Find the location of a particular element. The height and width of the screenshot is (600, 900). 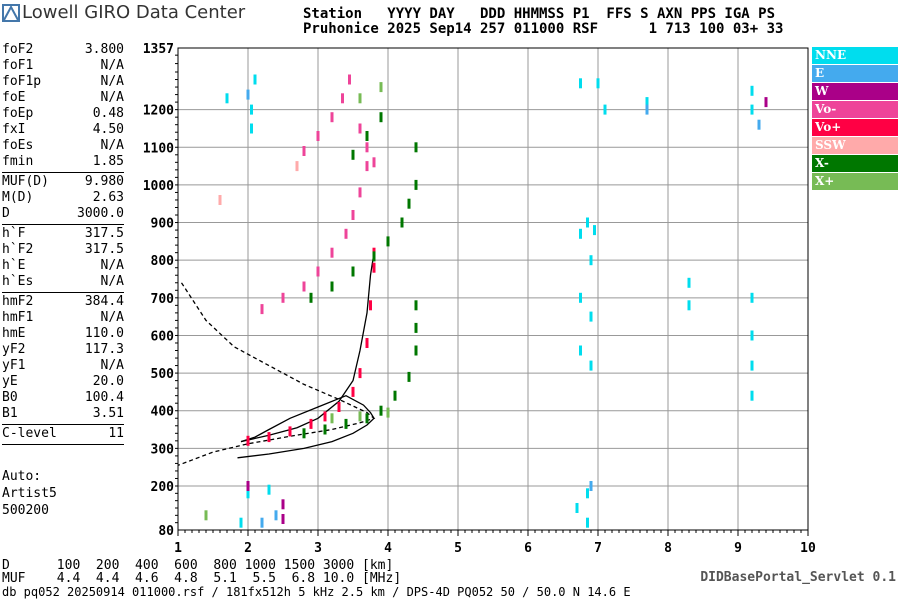

x-tick-label: 6 is located at coordinates (528, 548).